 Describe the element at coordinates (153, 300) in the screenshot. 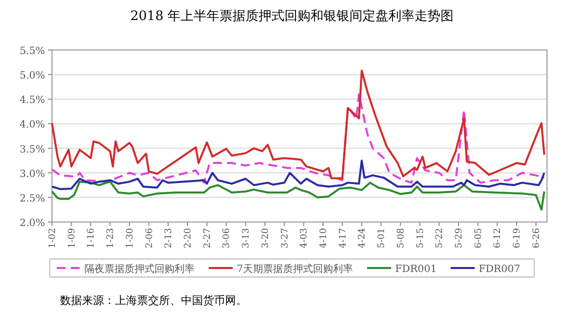

I see `source-note: 数据来源：上海票交所、中国货币网。` at that location.